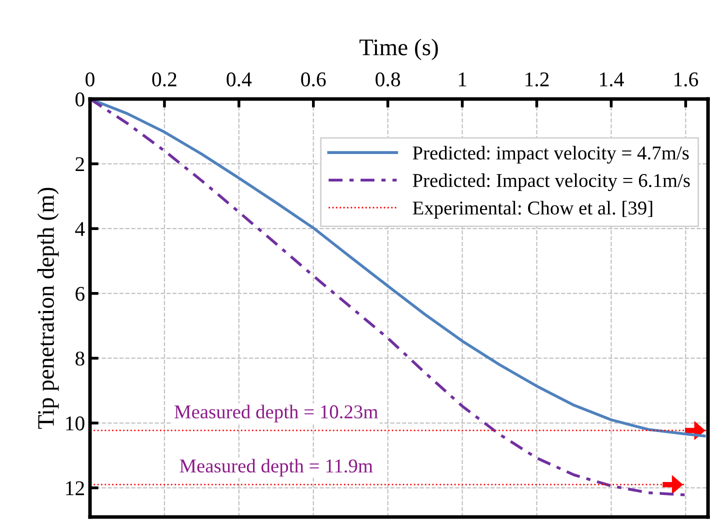 The image size is (710, 521). What do you see at coordinates (686, 79) in the screenshot?
I see `x-tick-label: 1.6` at bounding box center [686, 79].